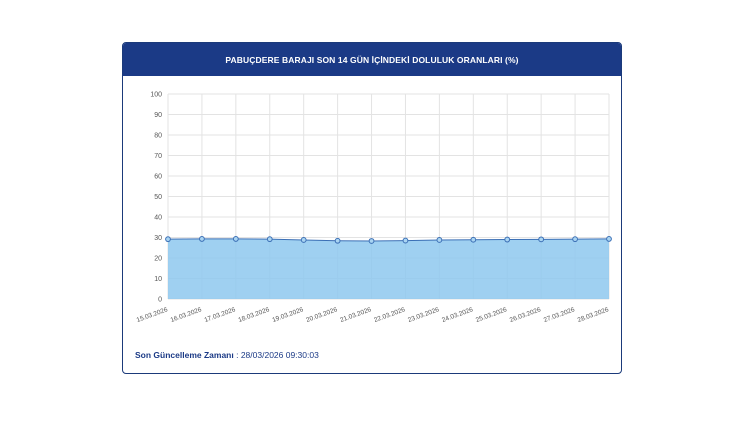 The image size is (750, 421). What do you see at coordinates (457, 315) in the screenshot?
I see `x-tick-label: 24.03.2026` at bounding box center [457, 315].